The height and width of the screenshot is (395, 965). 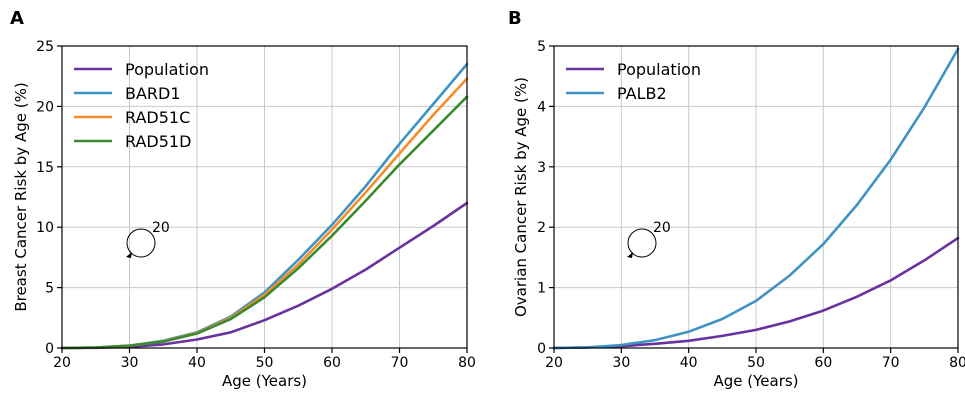 What do you see at coordinates (158, 141) in the screenshot?
I see `legend-entry: RAD51D` at bounding box center [158, 141].